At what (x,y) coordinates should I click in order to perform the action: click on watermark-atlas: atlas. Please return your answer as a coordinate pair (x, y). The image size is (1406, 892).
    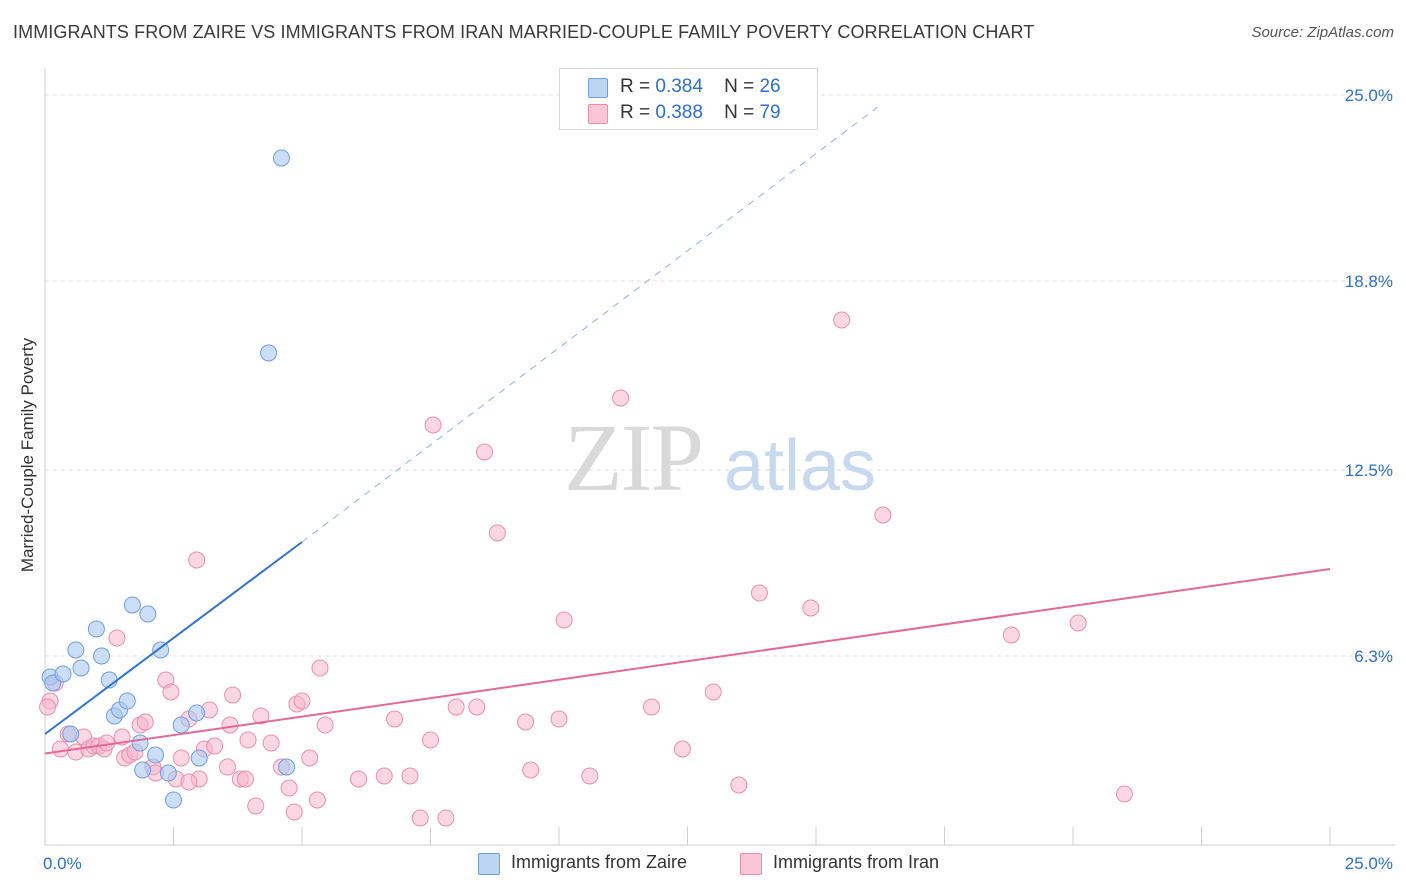
    Looking at the image, I should click on (800, 466).